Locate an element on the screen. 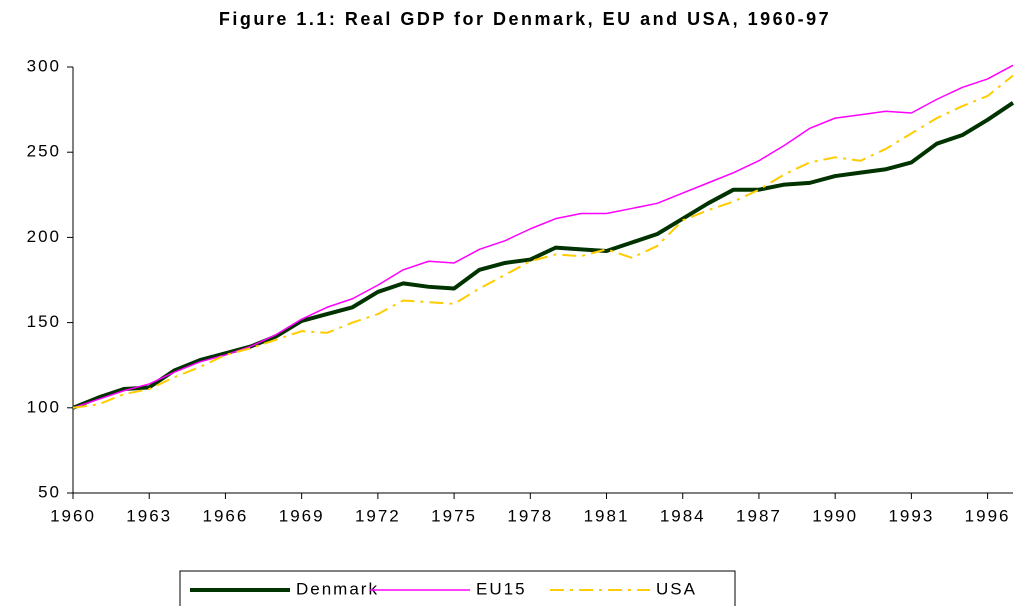  legend-label: Denmark is located at coordinates (337, 588).